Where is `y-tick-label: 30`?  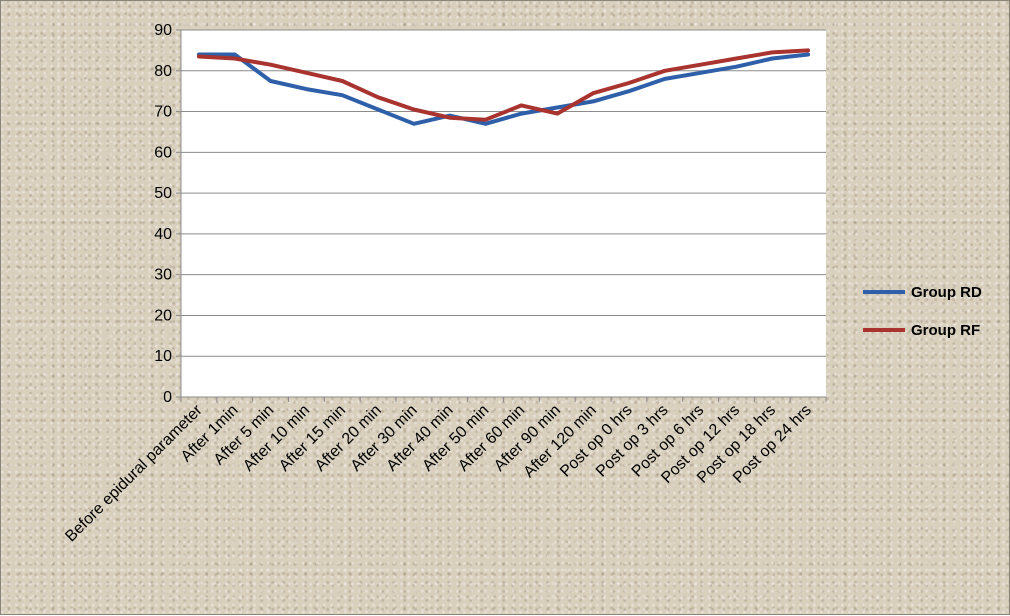 y-tick-label: 30 is located at coordinates (163, 275).